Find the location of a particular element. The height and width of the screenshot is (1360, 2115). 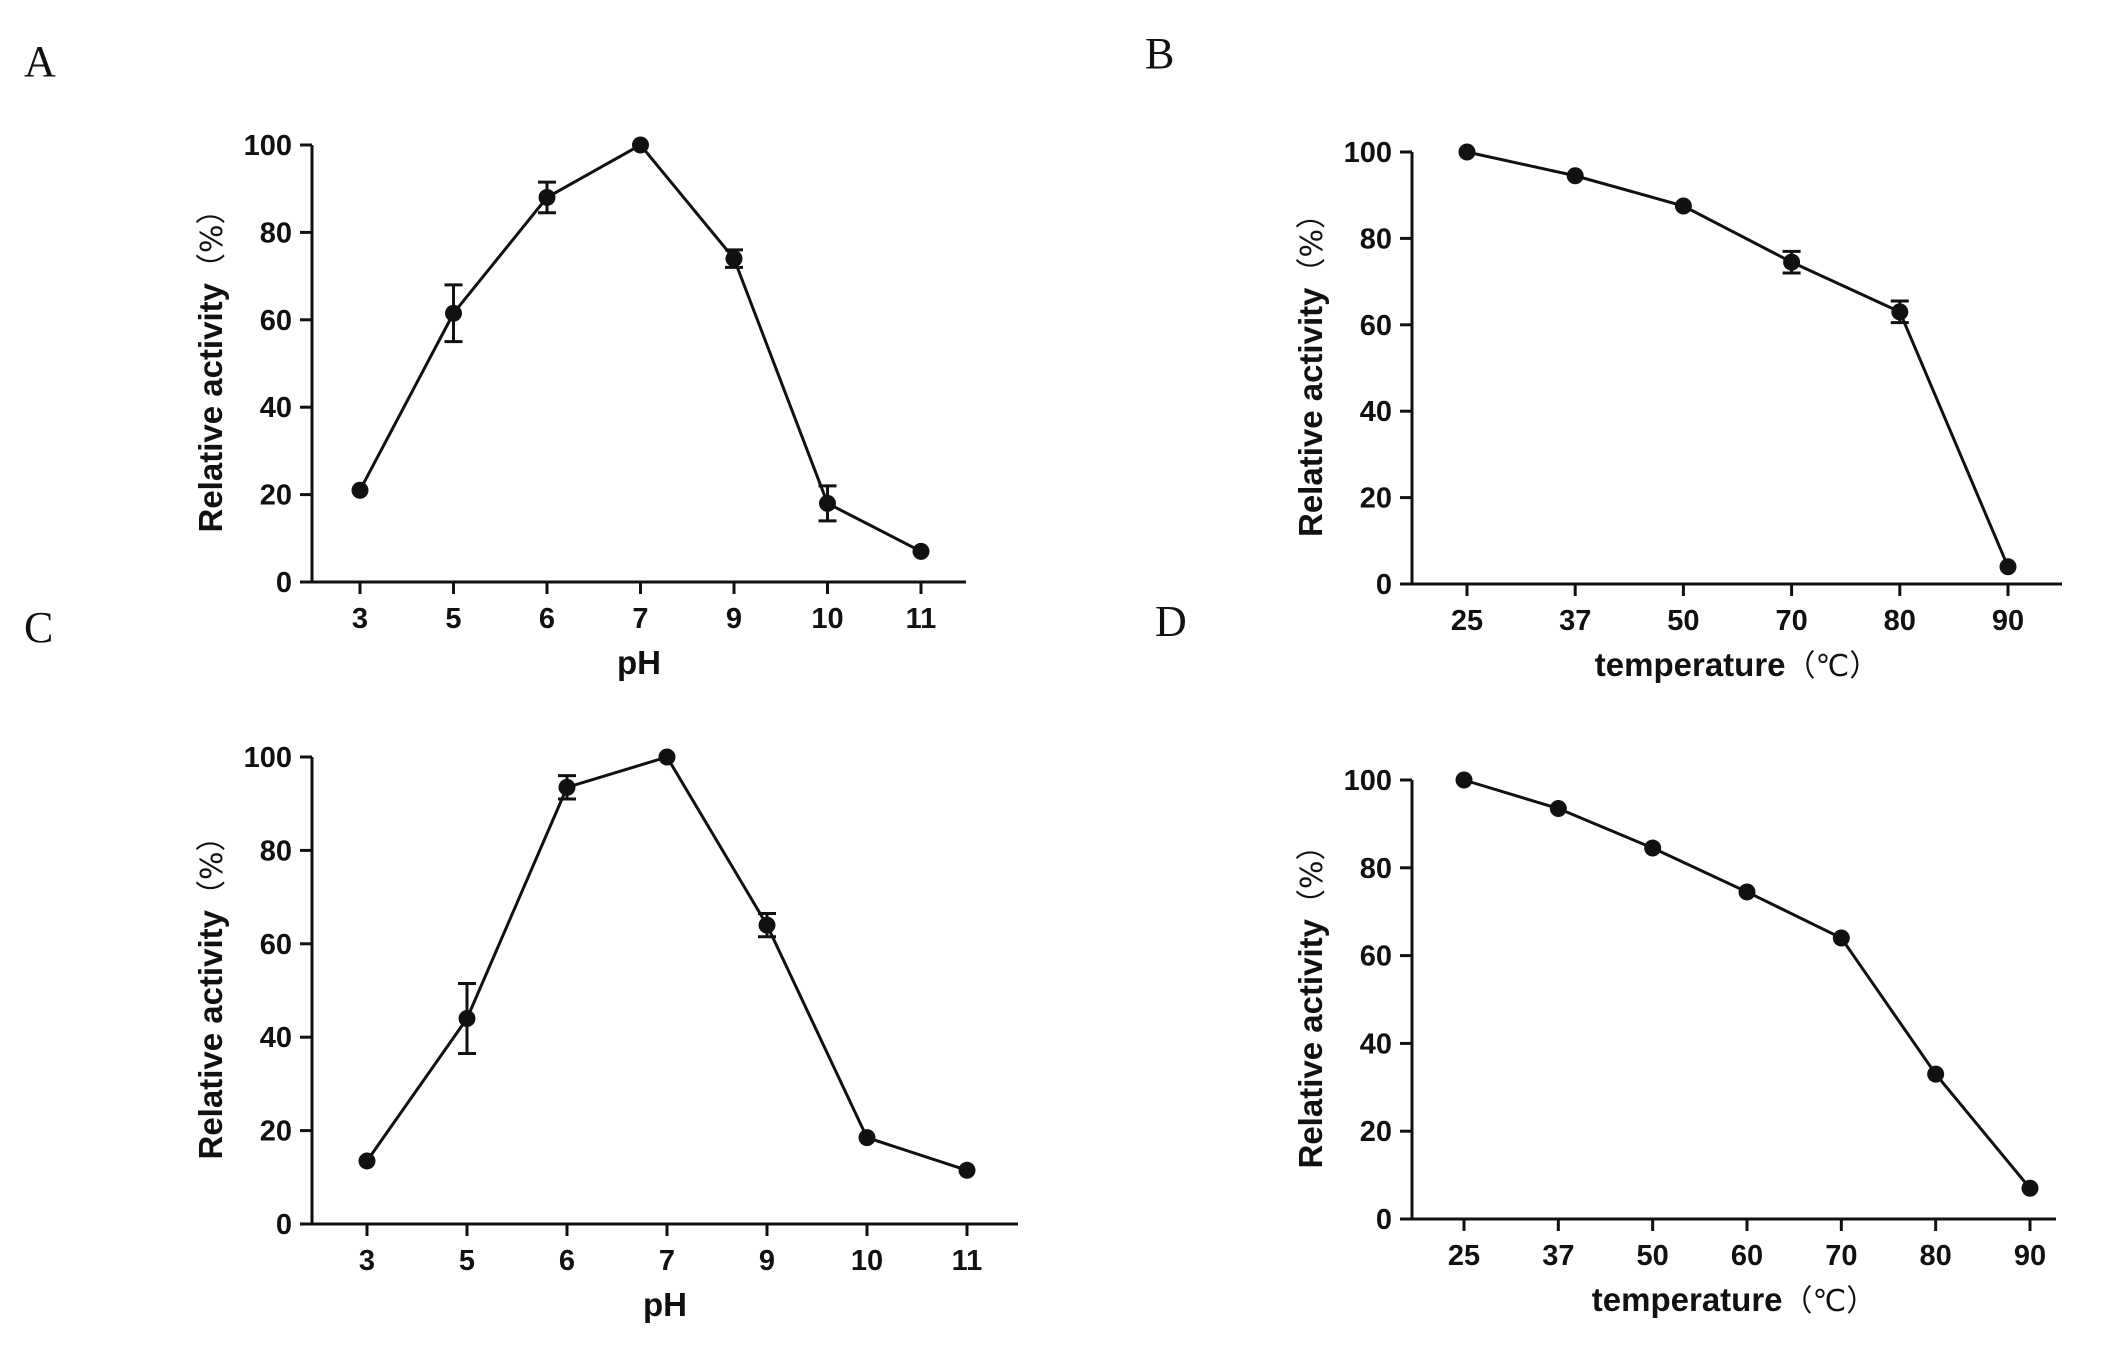

panel-label: D is located at coordinates (1171, 621).